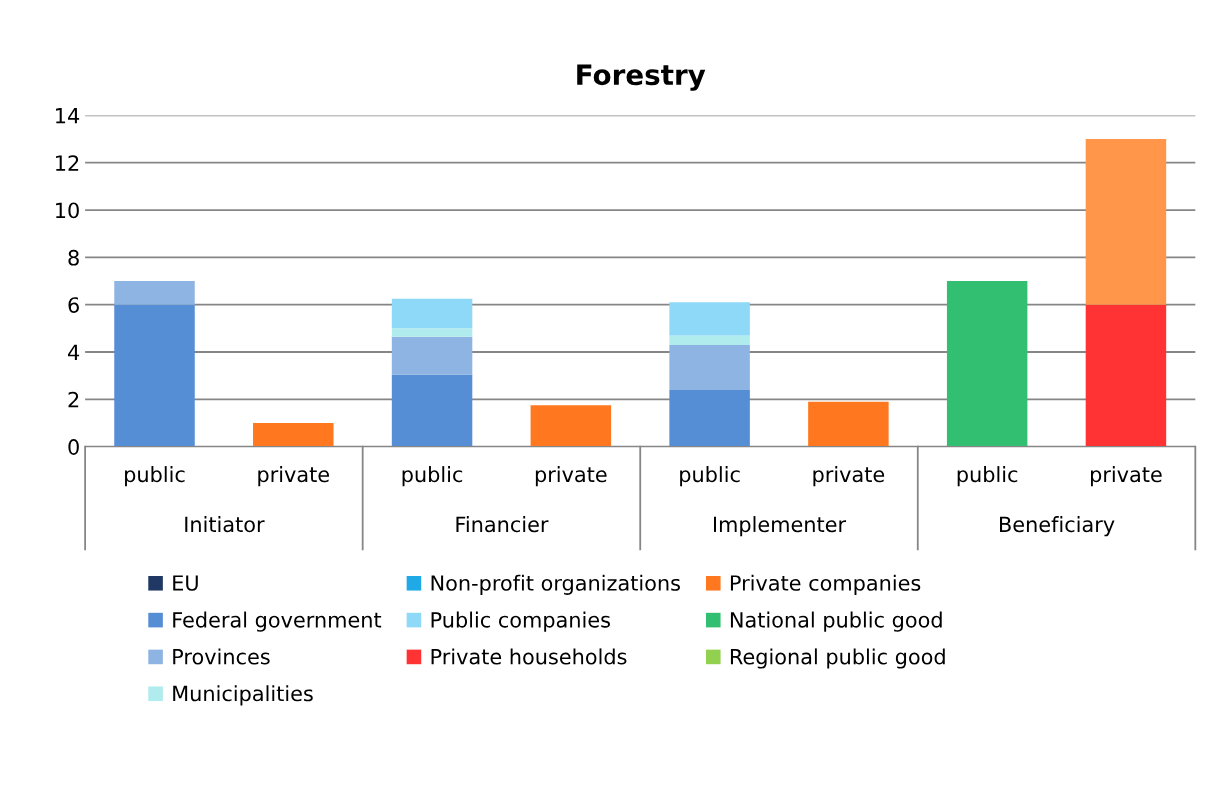 The width and height of the screenshot is (1216, 785). I want to click on legend-label: Municipalities, so click(243, 695).